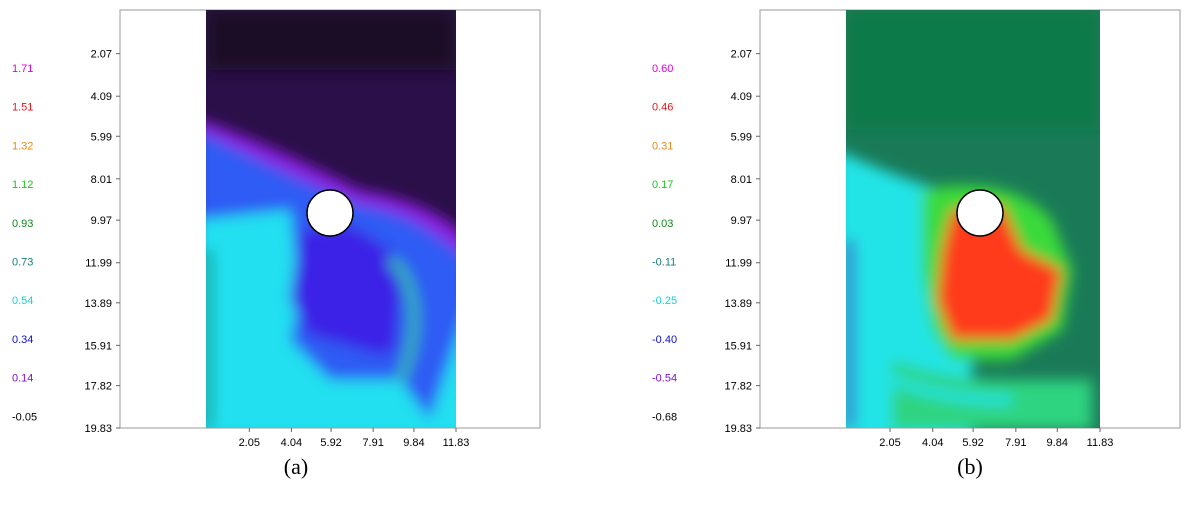 This screenshot has width=1184, height=517. What do you see at coordinates (24, 417) in the screenshot?
I see `legend-value: -0.05` at bounding box center [24, 417].